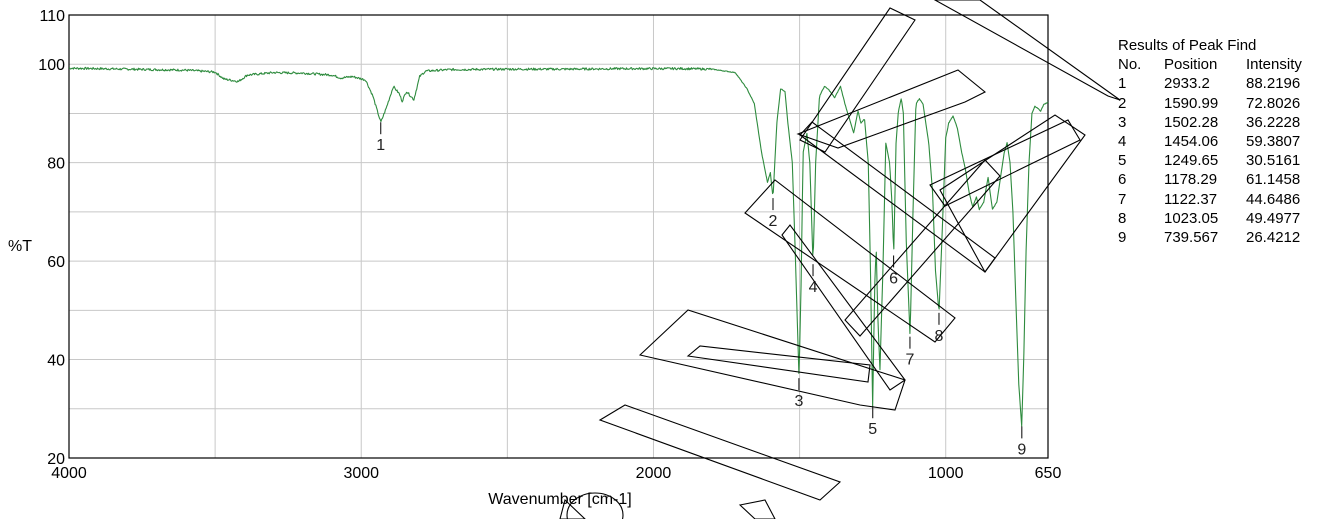 The width and height of the screenshot is (1340, 519). I want to click on peak-label: 7, so click(910, 360).